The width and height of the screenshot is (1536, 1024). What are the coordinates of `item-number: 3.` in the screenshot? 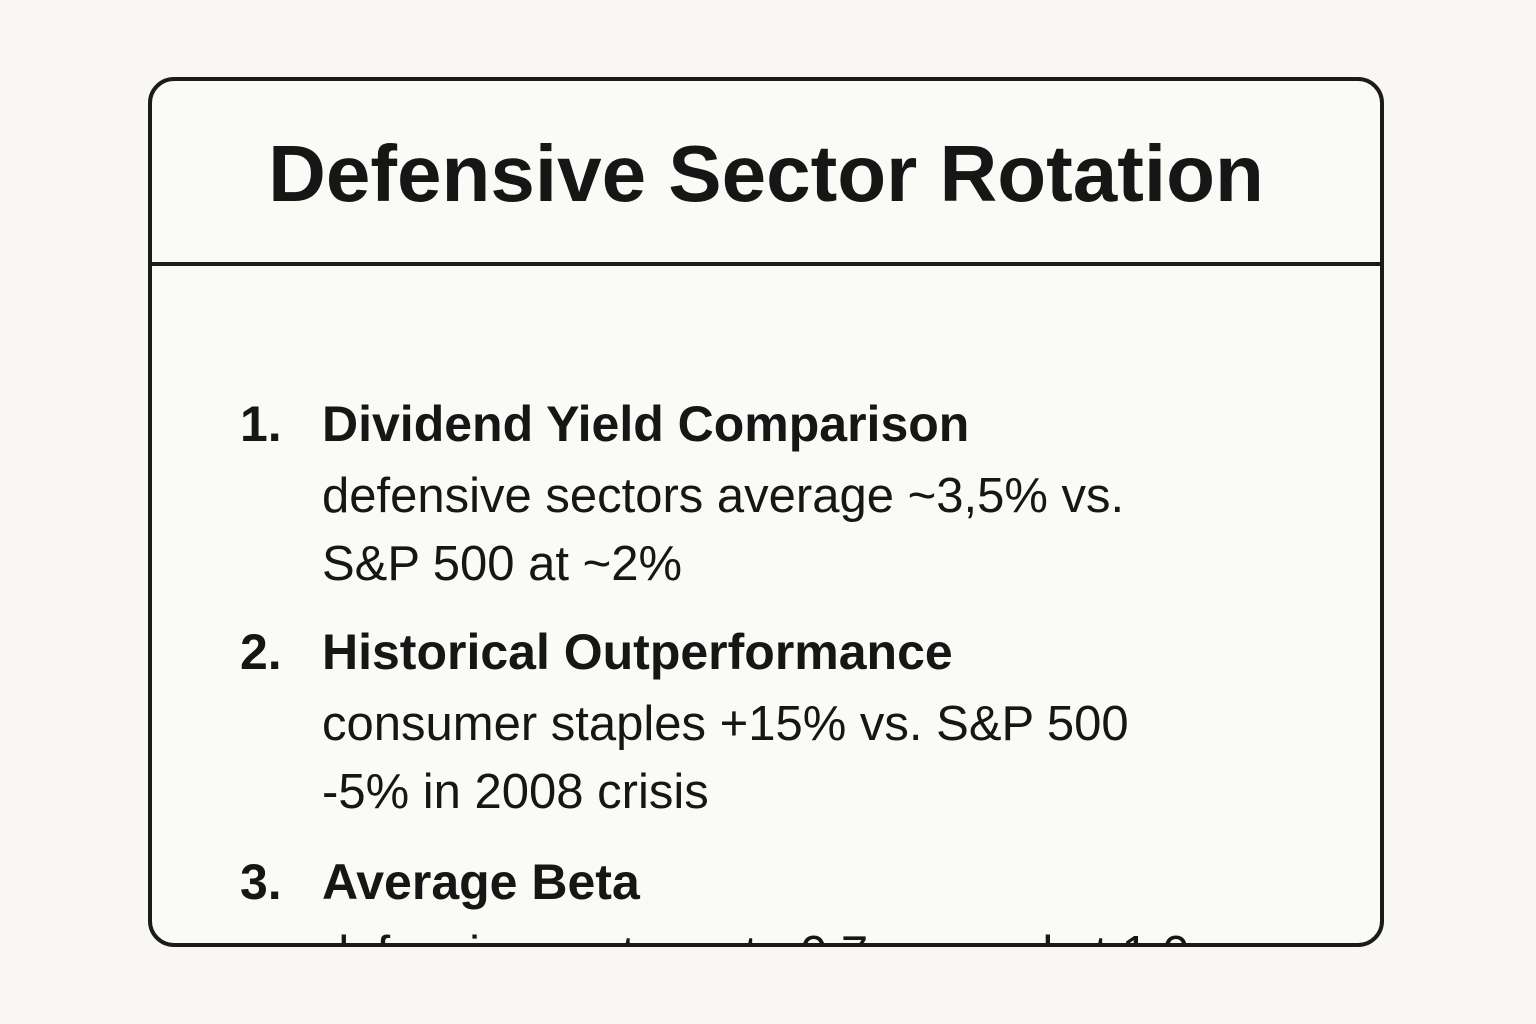 It's located at (261, 882).